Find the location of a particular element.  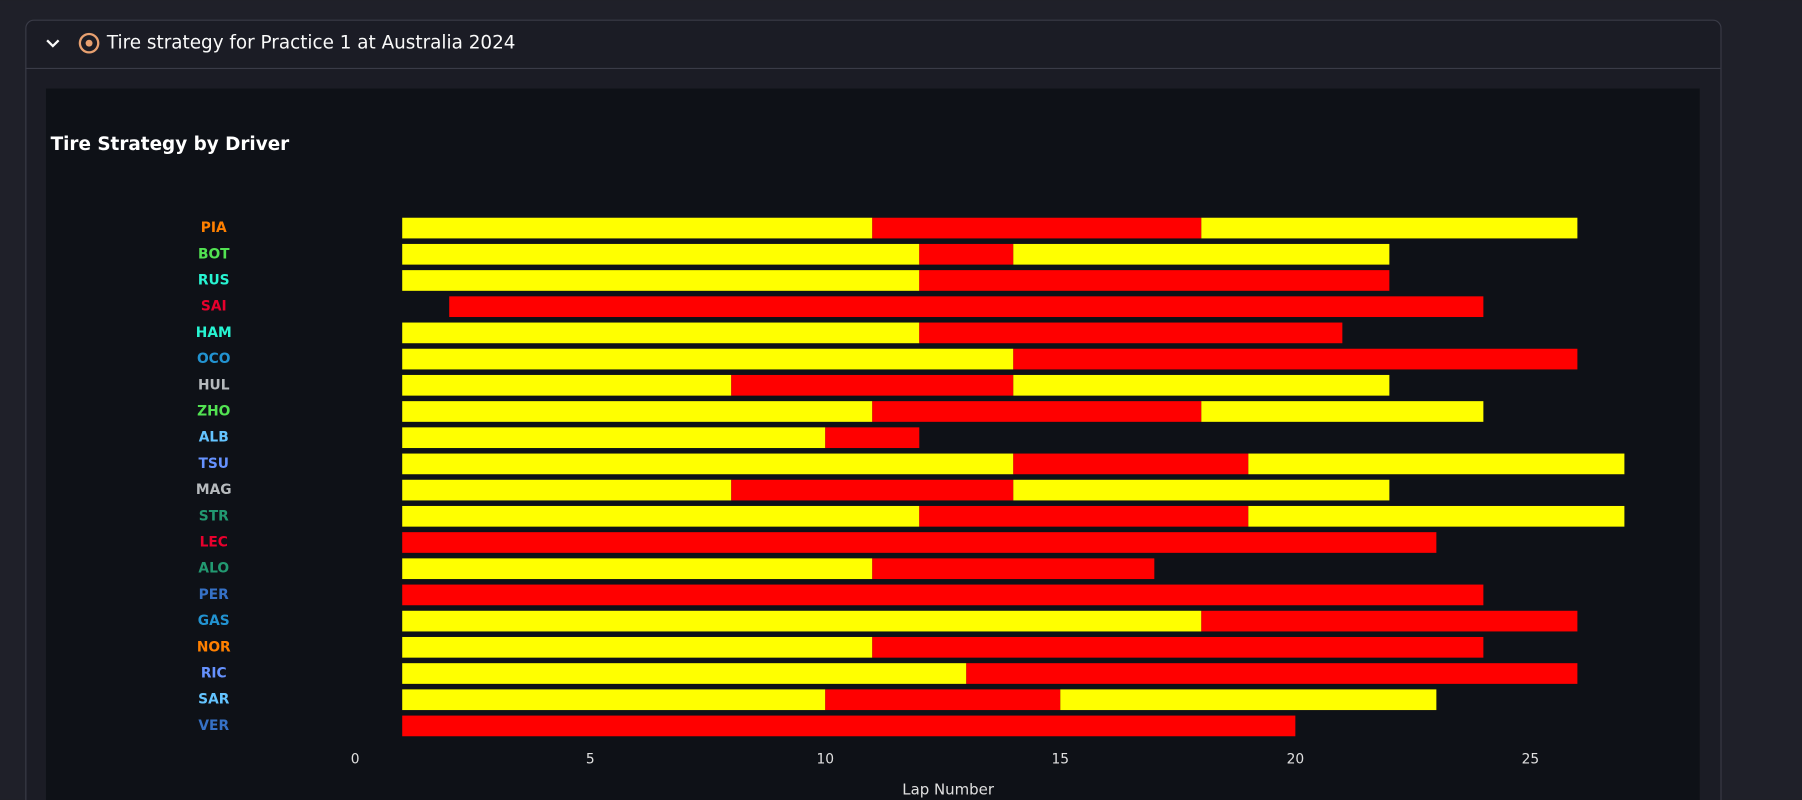

x-axis-title: Lap Number is located at coordinates (948, 790).